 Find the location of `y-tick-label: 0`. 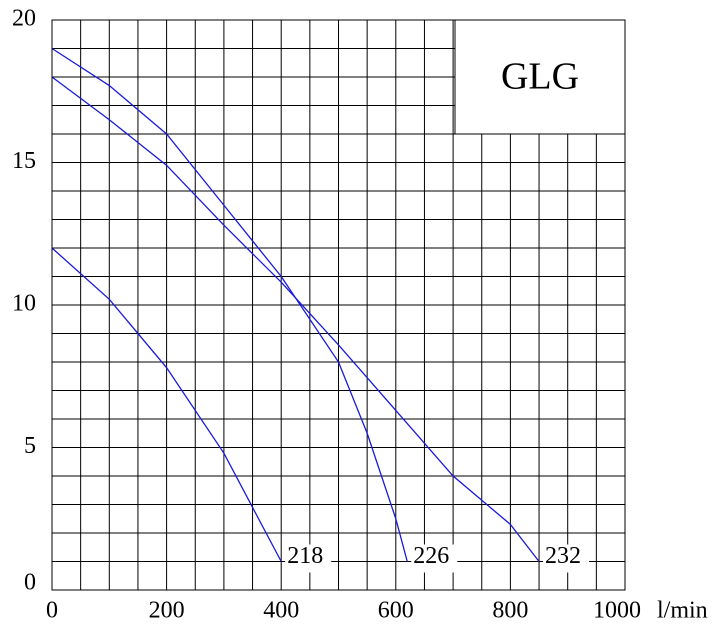

y-tick-label: 0 is located at coordinates (30, 583).